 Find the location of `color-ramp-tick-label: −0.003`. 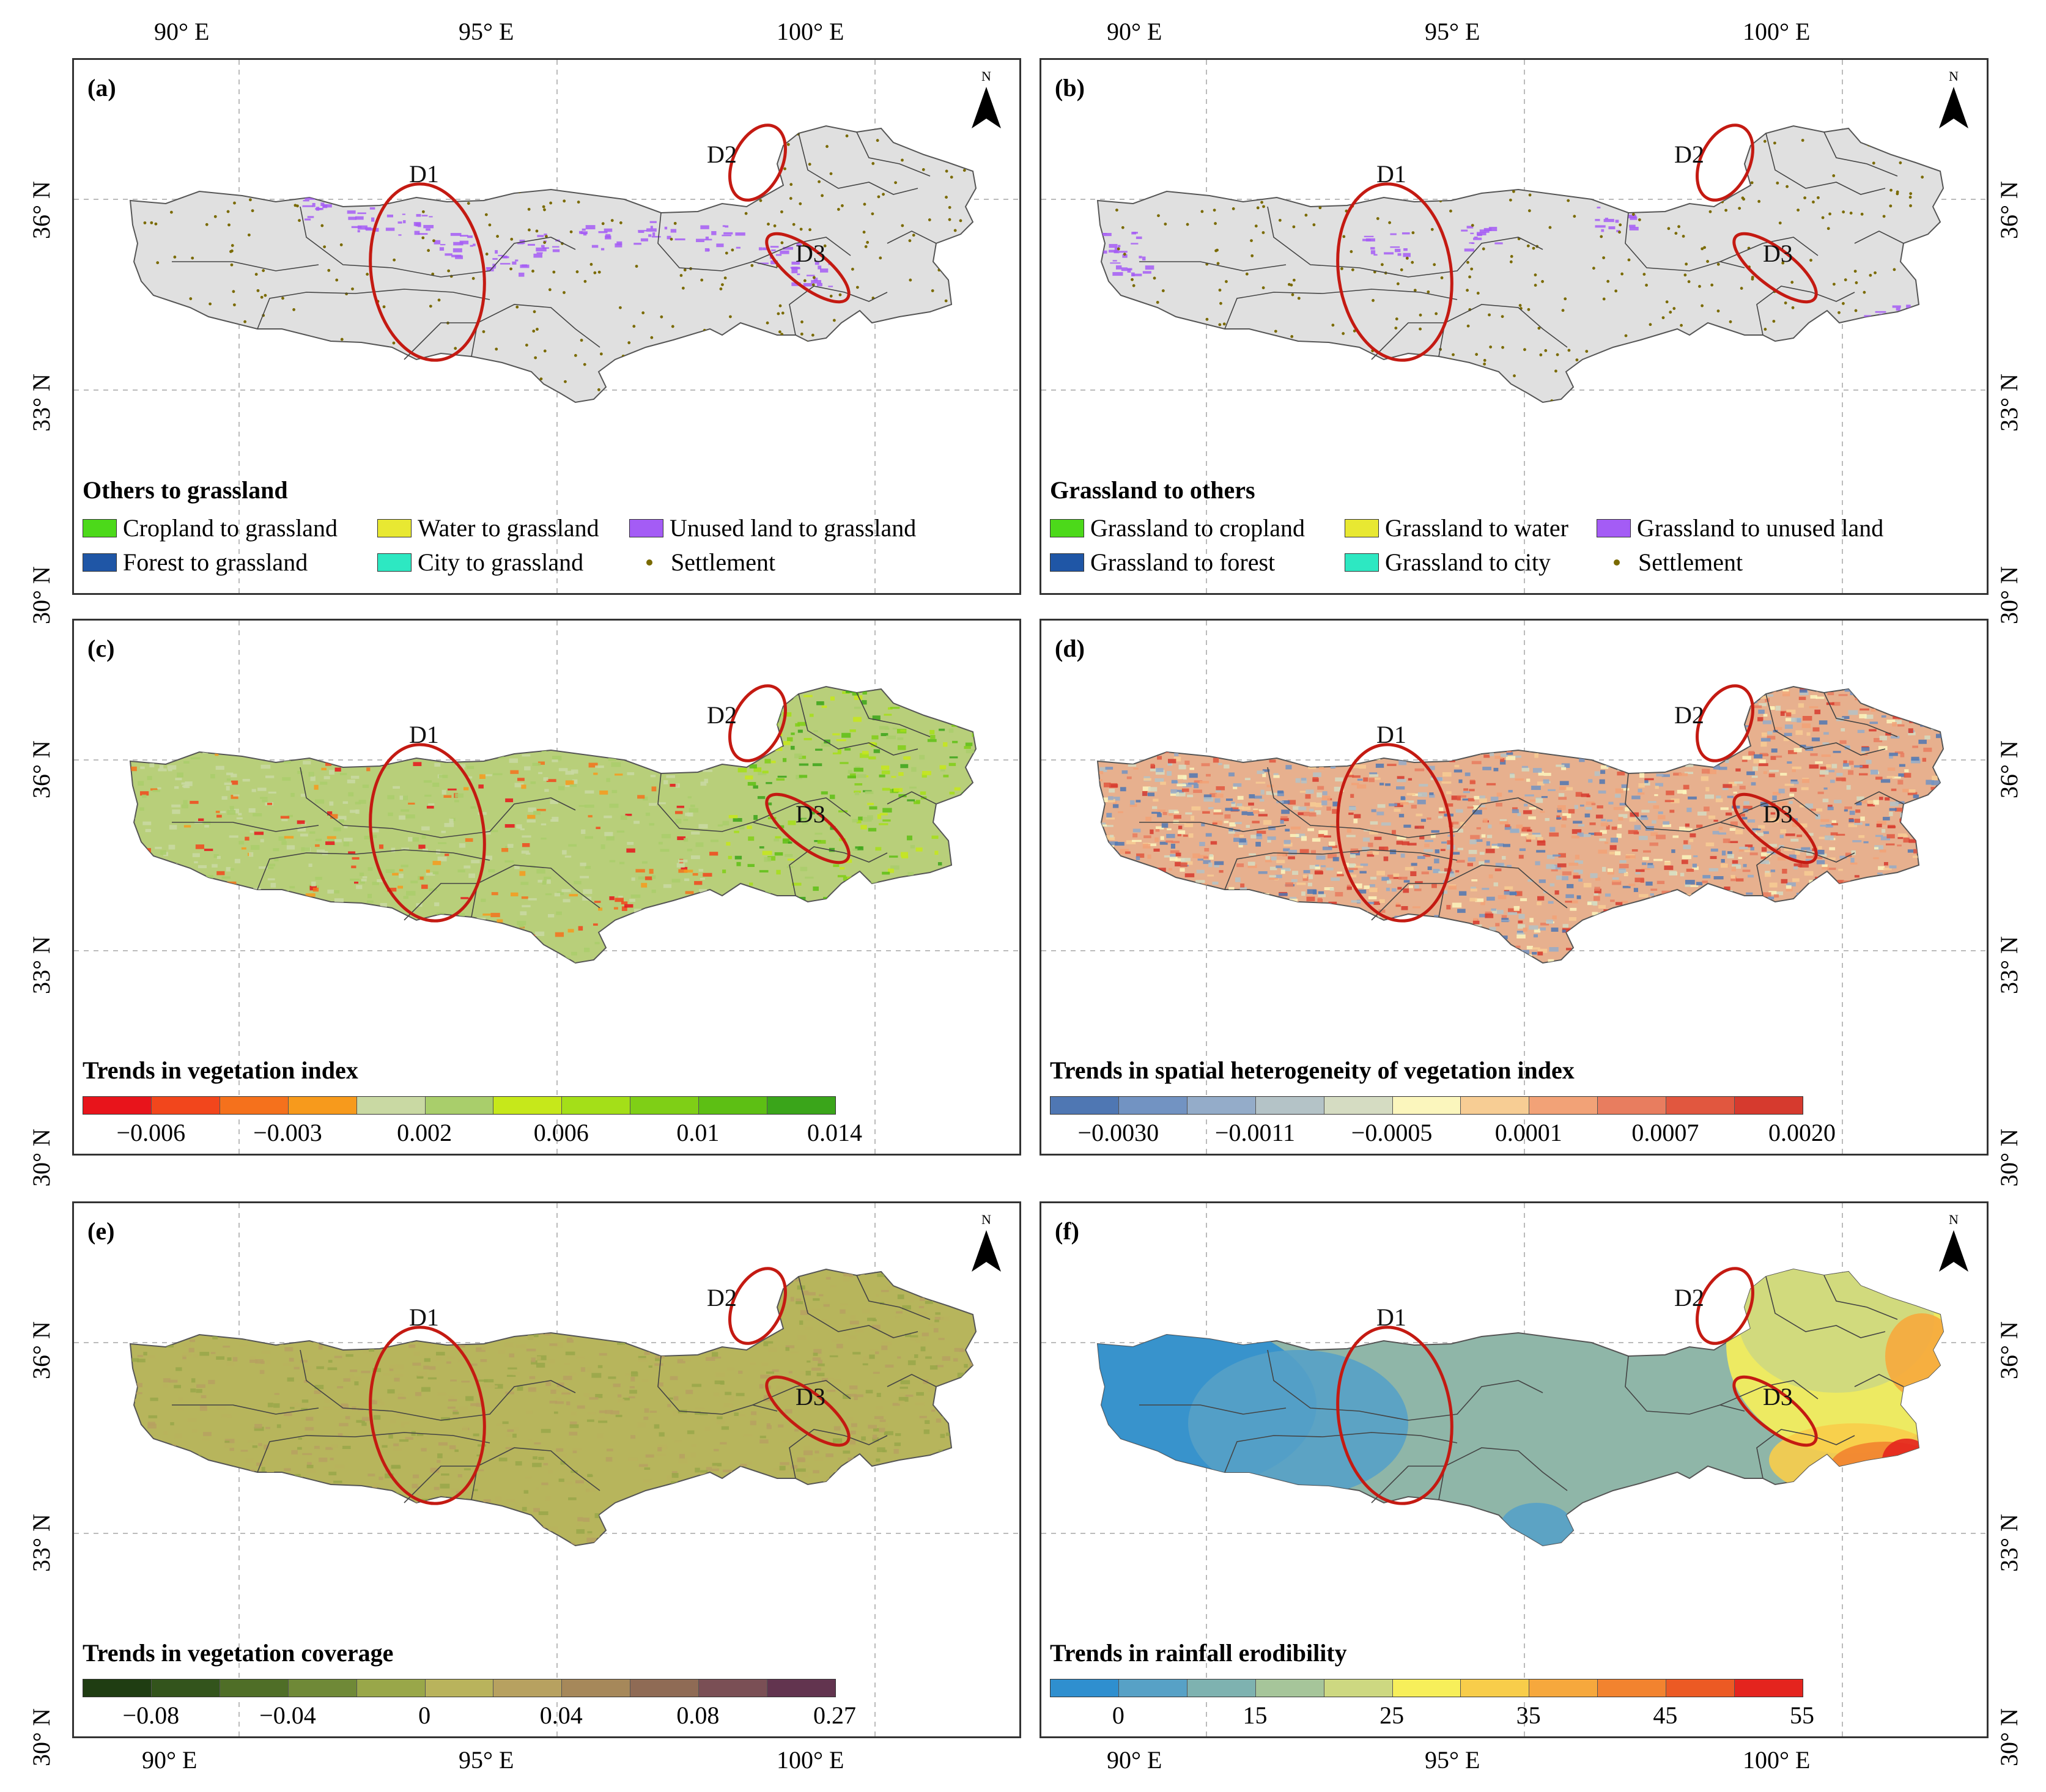

color-ramp-tick-label: −0.003 is located at coordinates (288, 1132).